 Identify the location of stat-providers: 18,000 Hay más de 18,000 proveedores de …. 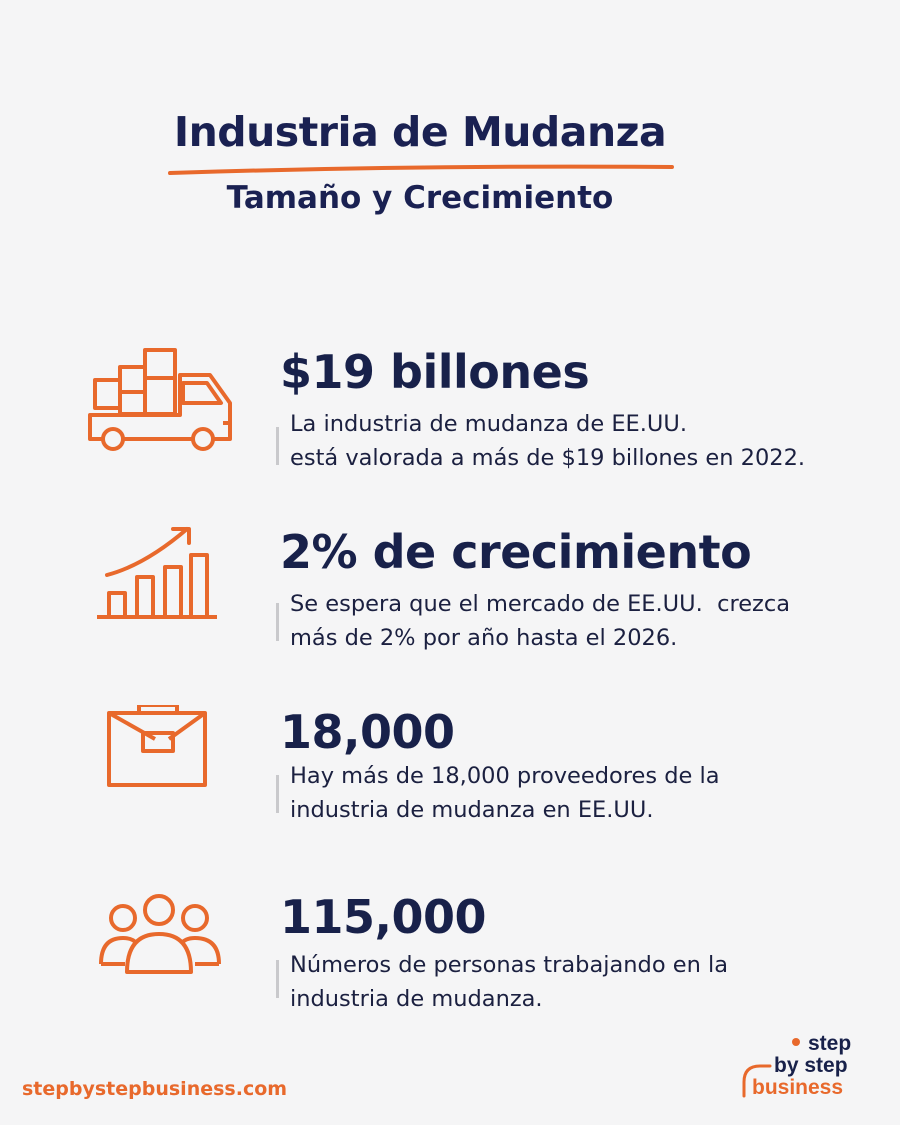
(450, 780).